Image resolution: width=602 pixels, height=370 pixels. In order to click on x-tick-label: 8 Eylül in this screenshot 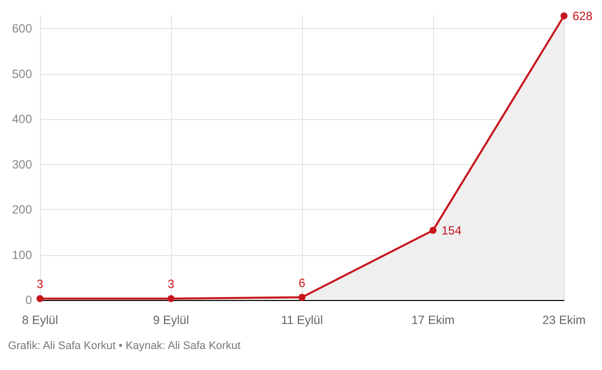, I will do `click(40, 320)`.